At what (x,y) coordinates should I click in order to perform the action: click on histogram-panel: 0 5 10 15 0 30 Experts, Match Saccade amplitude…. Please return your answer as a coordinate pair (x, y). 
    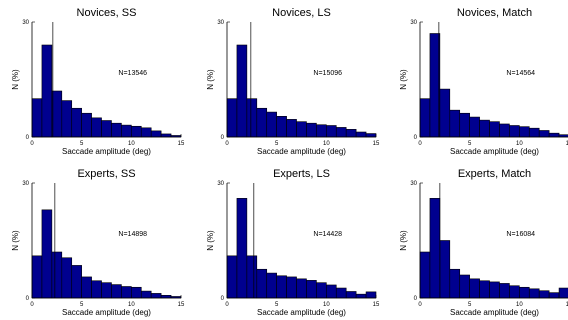
    Looking at the image, I should click on (483, 242).